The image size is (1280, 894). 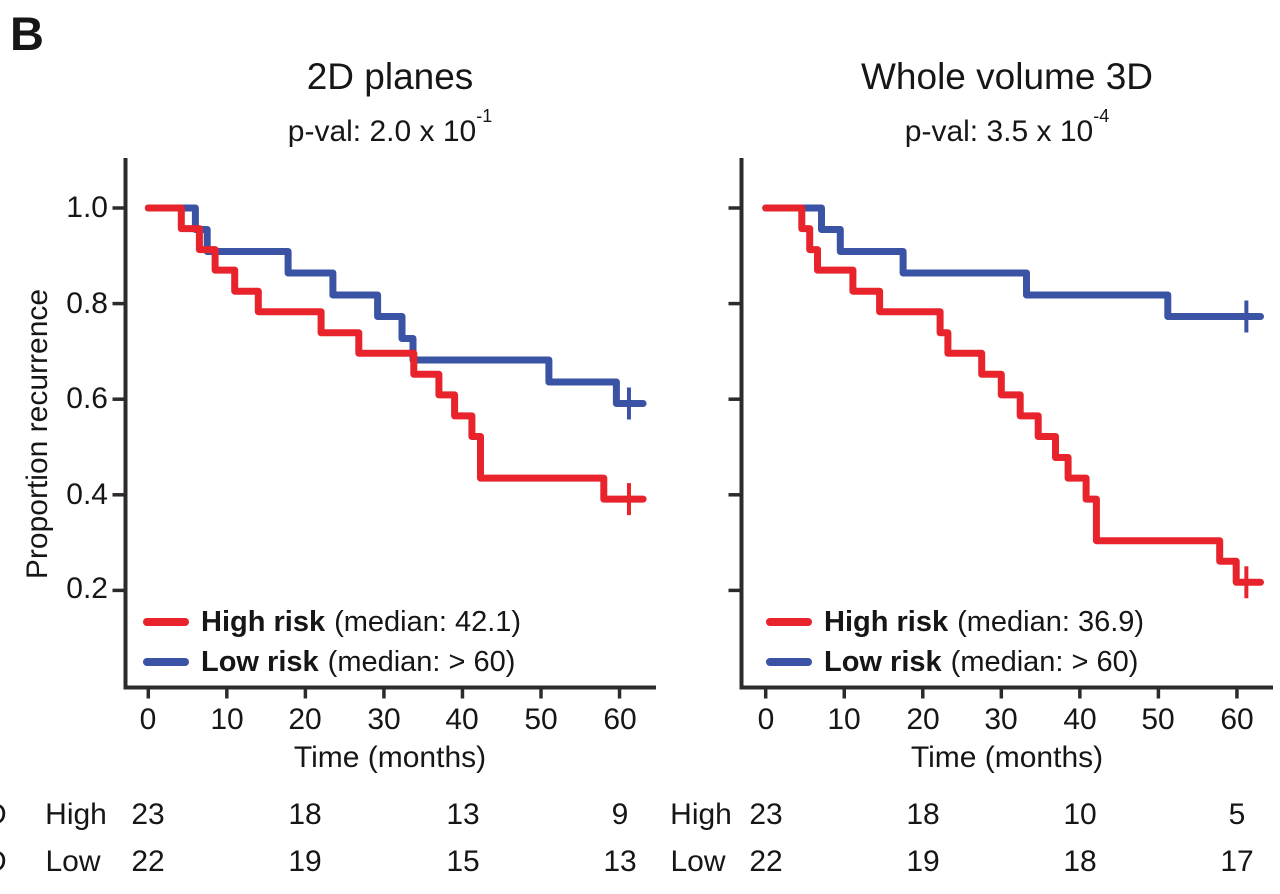 I want to click on pvalue-left-base: p-val: 2.0 x 10, so click(x=382, y=131).